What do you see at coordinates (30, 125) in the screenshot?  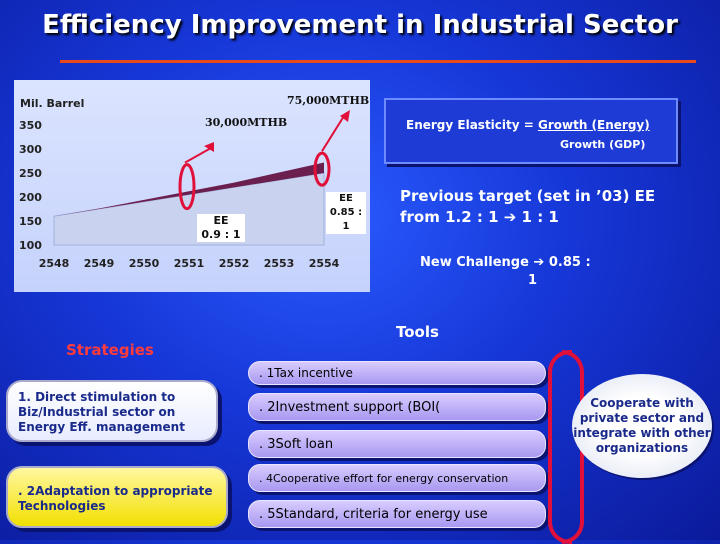 I see `y-tick-label: 350` at bounding box center [30, 125].